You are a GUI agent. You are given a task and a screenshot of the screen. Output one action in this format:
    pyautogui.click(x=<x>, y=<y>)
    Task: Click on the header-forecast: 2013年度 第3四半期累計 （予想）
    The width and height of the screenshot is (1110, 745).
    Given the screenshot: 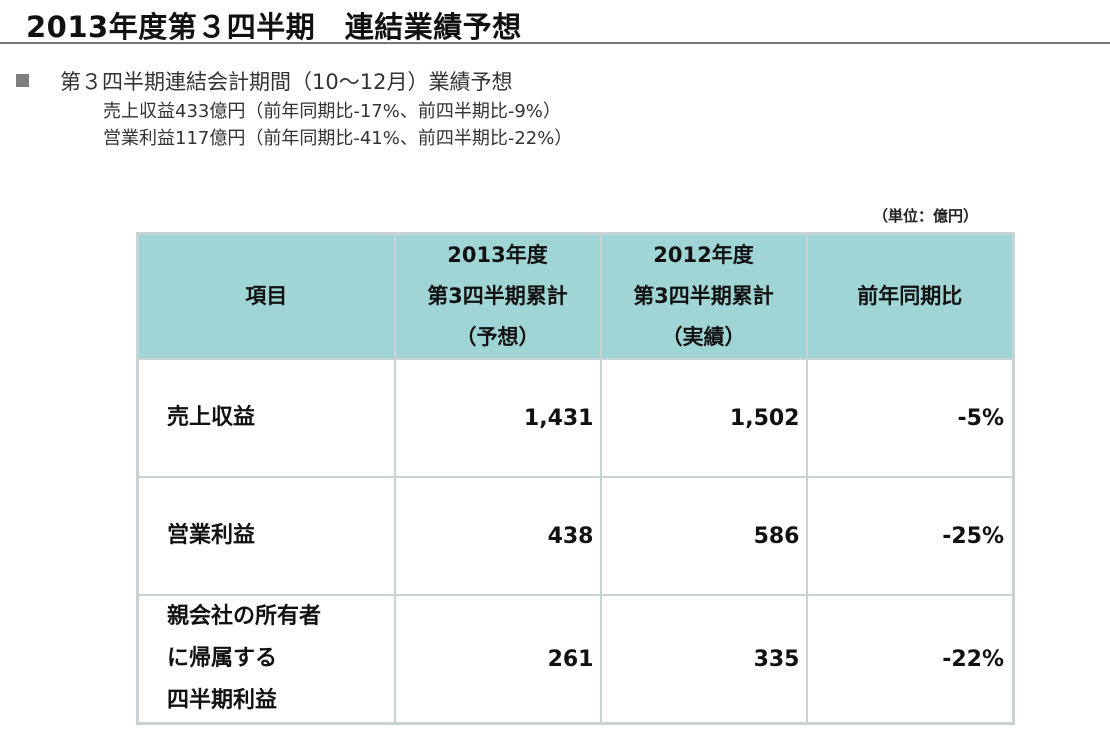 What is the action you would take?
    pyautogui.click(x=497, y=296)
    